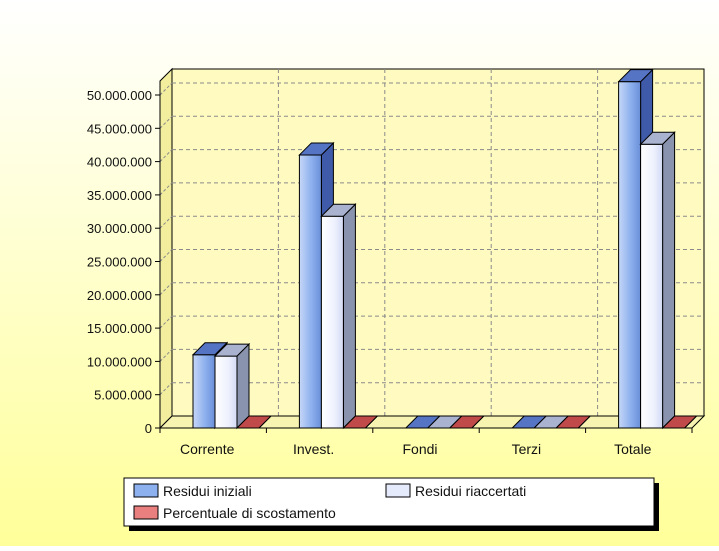 The height and width of the screenshot is (551, 719). I want to click on y-tick-label: 50.000.000, so click(119, 95).